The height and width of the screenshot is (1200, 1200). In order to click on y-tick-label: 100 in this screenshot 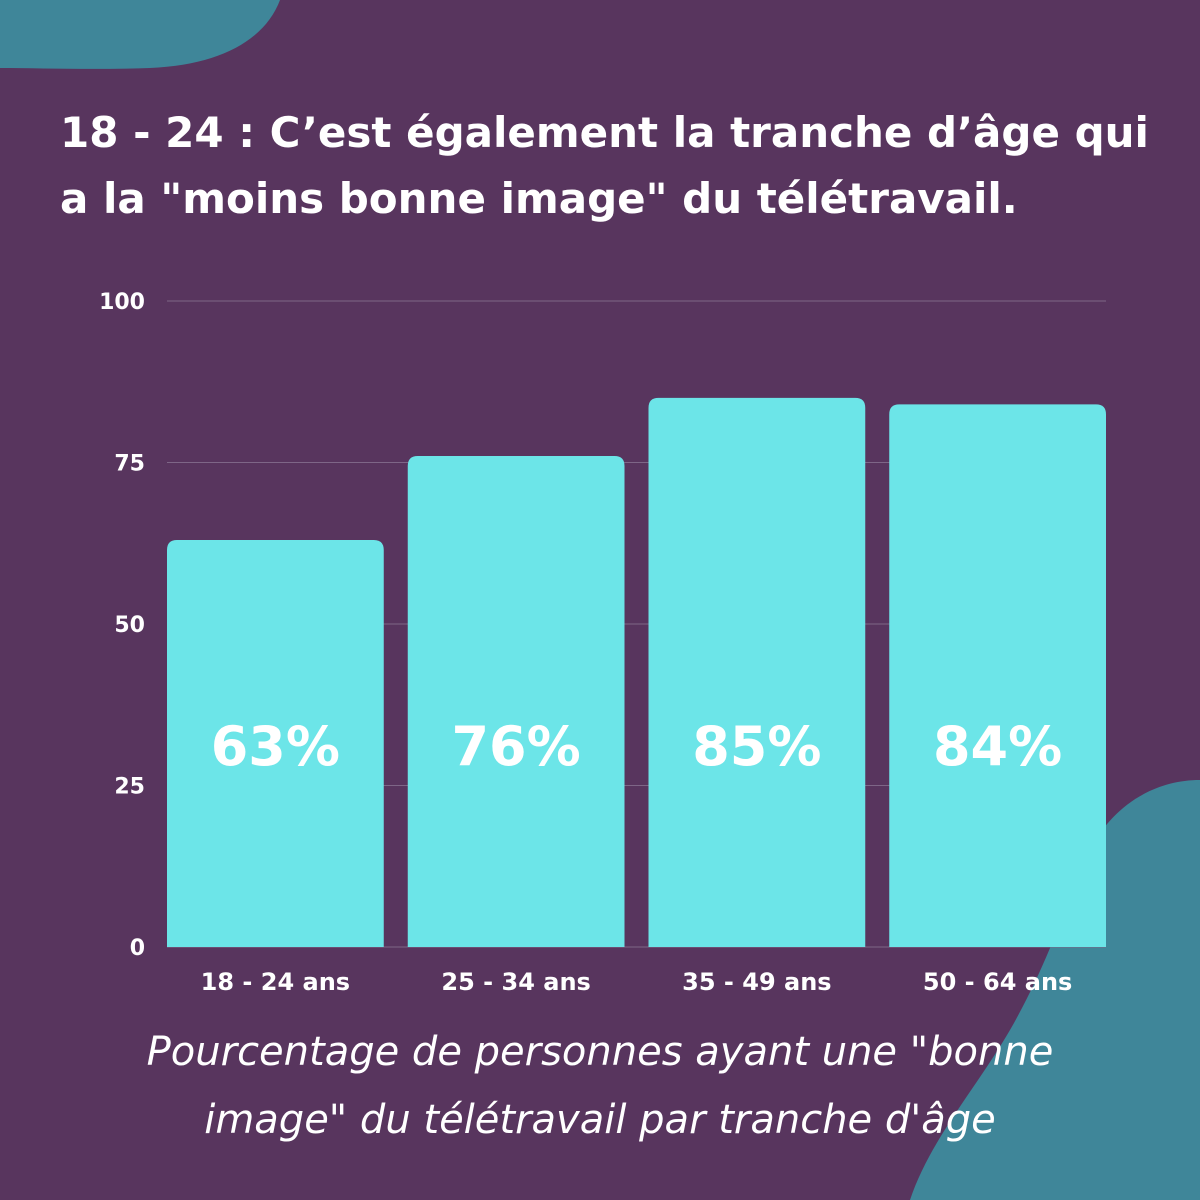, I will do `click(122, 302)`.